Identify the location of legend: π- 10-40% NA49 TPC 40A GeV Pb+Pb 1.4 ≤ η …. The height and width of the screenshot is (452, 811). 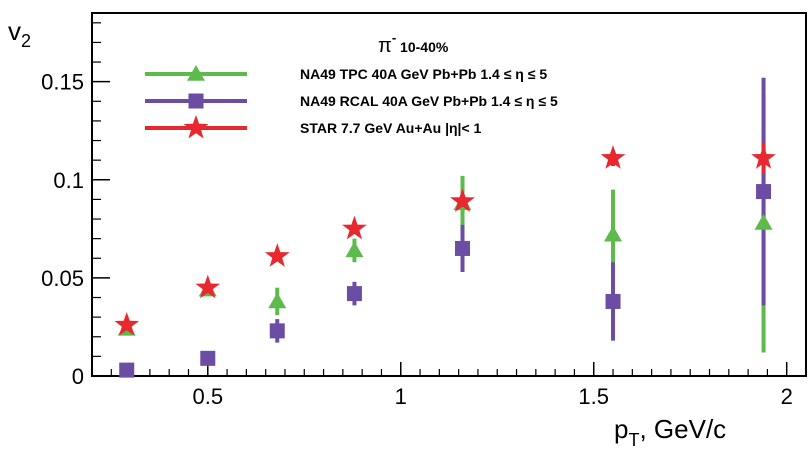
(351, 84).